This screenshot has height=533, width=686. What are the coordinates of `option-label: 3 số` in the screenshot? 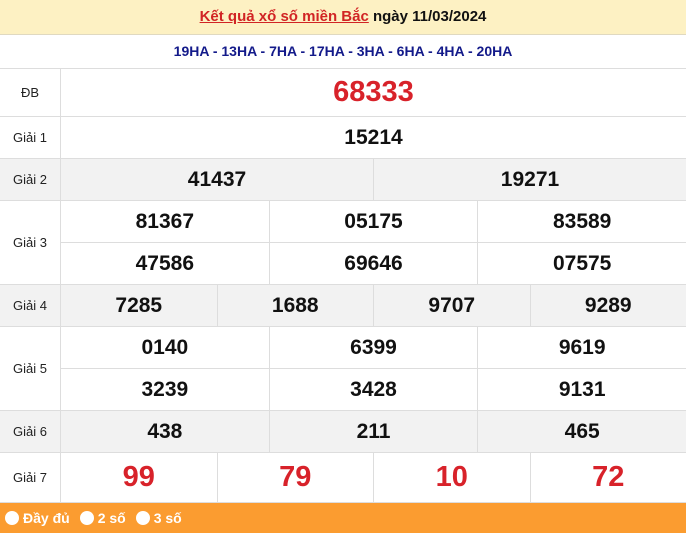 It's located at (167, 518).